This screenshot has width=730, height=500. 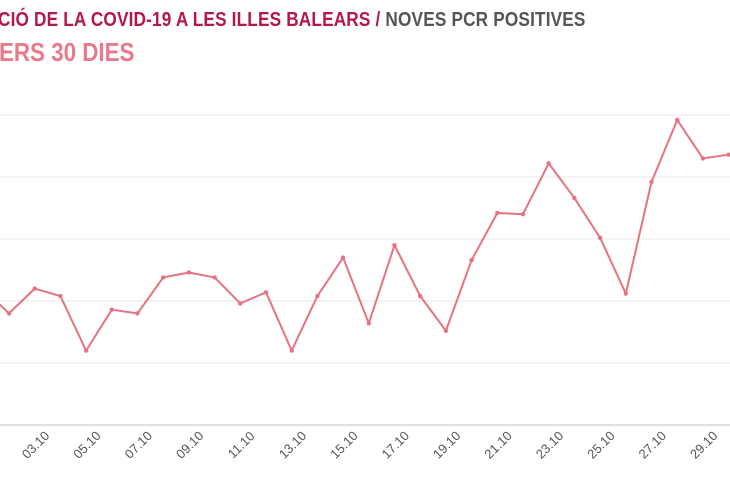 I want to click on x-tick-label: 19.10, so click(x=447, y=445).